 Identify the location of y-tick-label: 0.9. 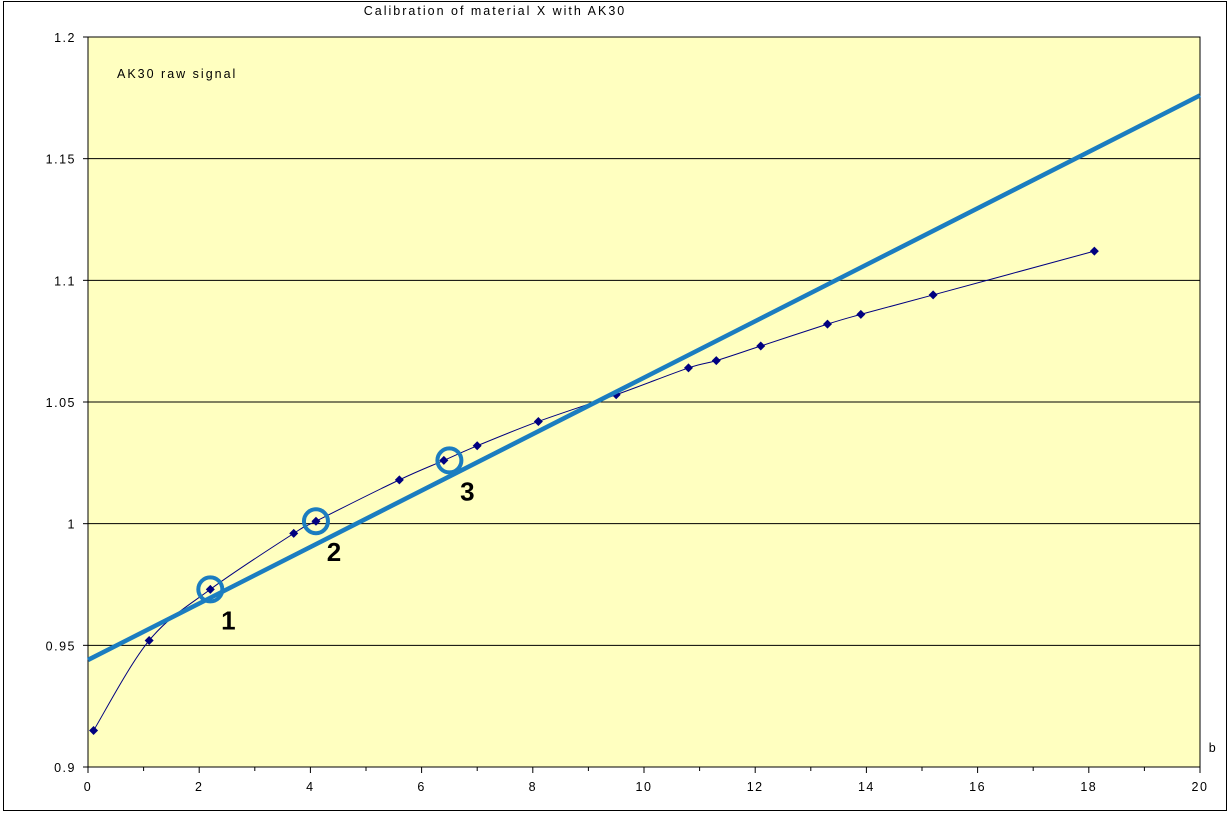
(65, 768).